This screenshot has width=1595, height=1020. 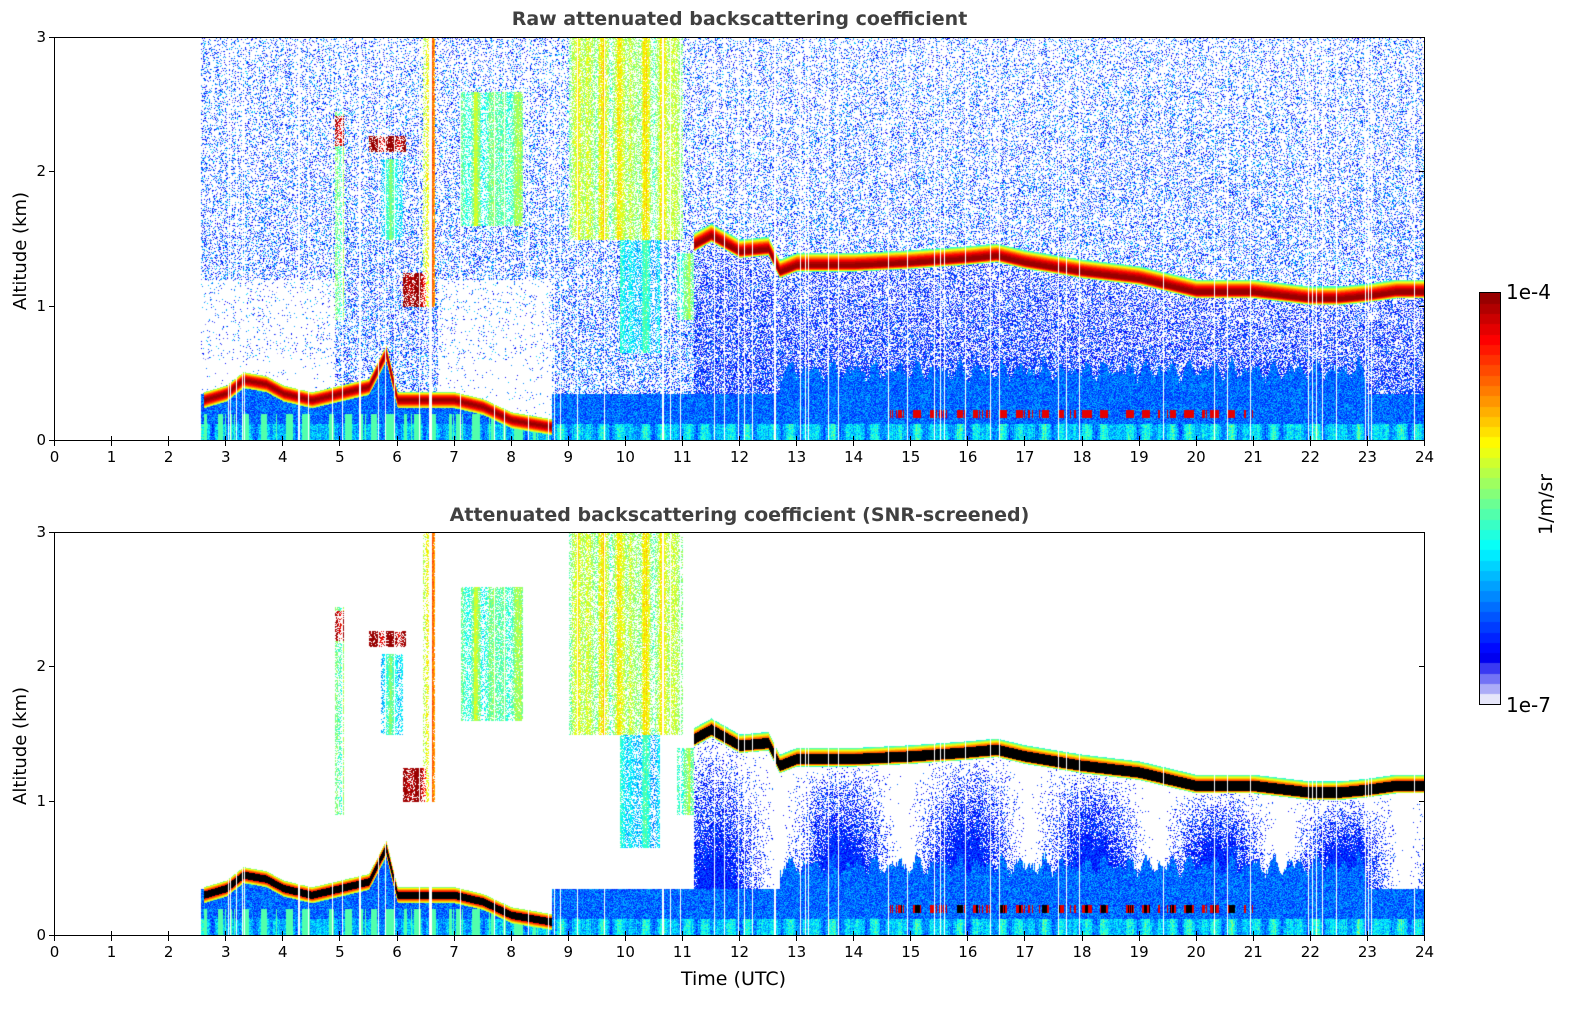 What do you see at coordinates (111, 952) in the screenshot?
I see `x-tick-label: 1` at bounding box center [111, 952].